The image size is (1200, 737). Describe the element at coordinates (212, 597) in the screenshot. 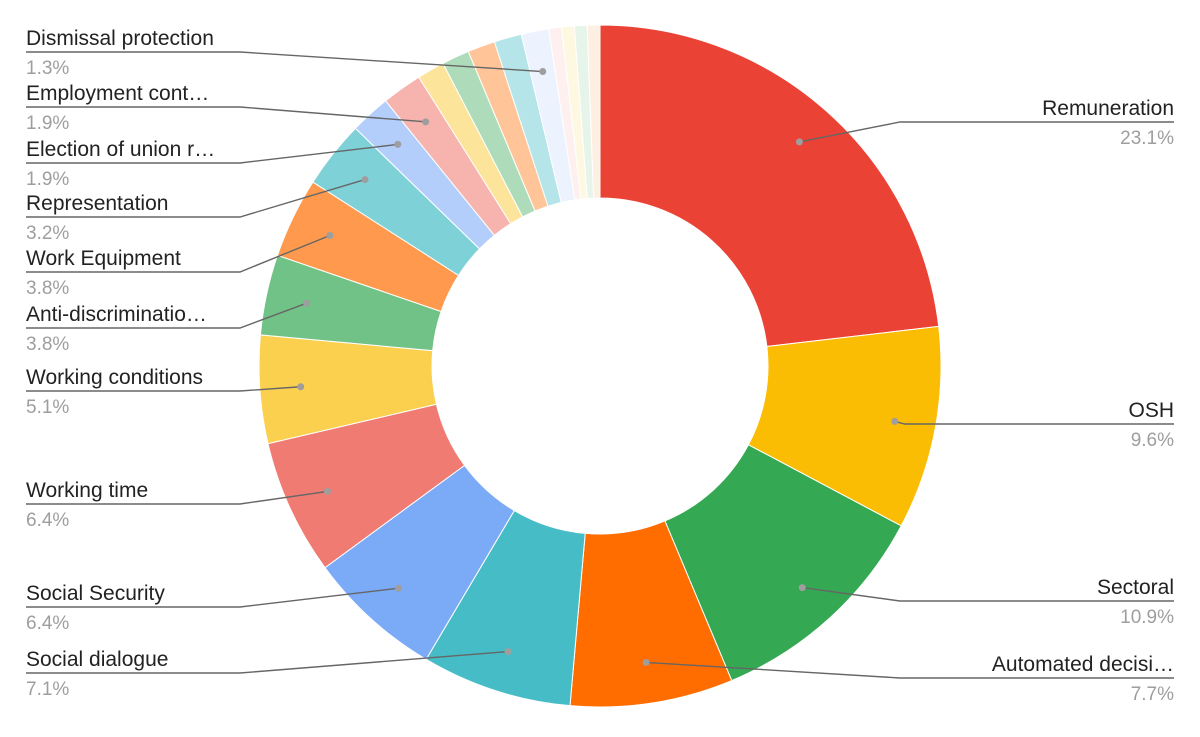

I see `leader-line-social-security` at that location.